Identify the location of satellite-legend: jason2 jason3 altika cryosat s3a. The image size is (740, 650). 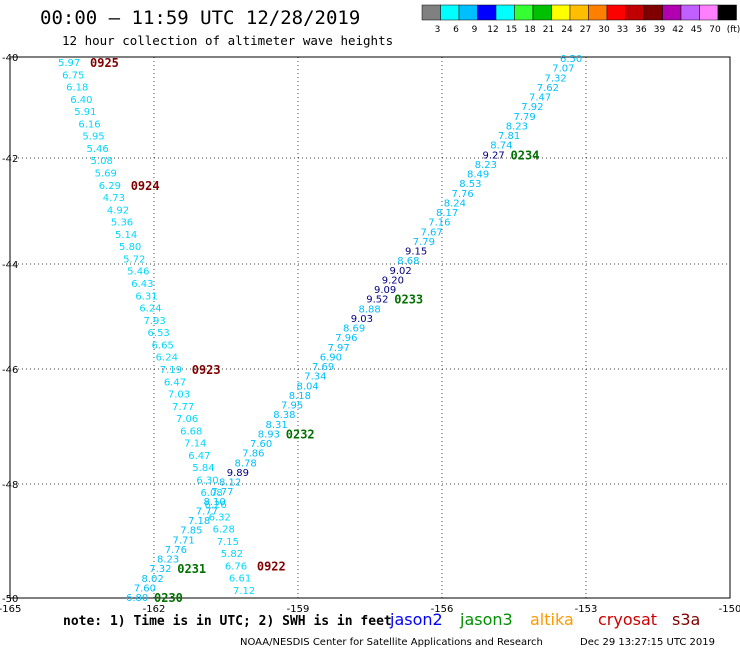
(544, 619).